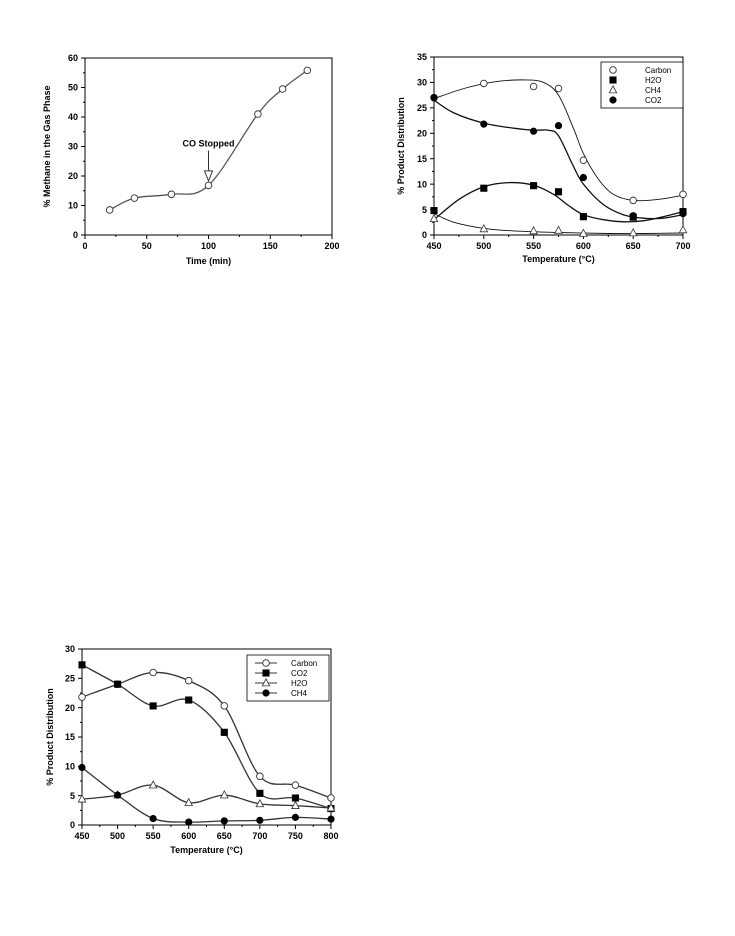  Describe the element at coordinates (658, 70) in the screenshot. I see `legend-label: Carbon` at that location.